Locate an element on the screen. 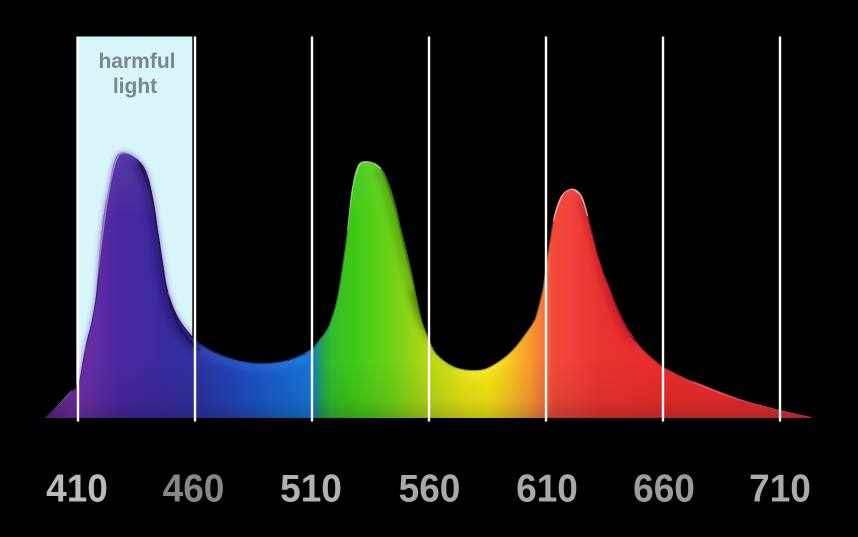  svg-text: 460 is located at coordinates (194, 488).